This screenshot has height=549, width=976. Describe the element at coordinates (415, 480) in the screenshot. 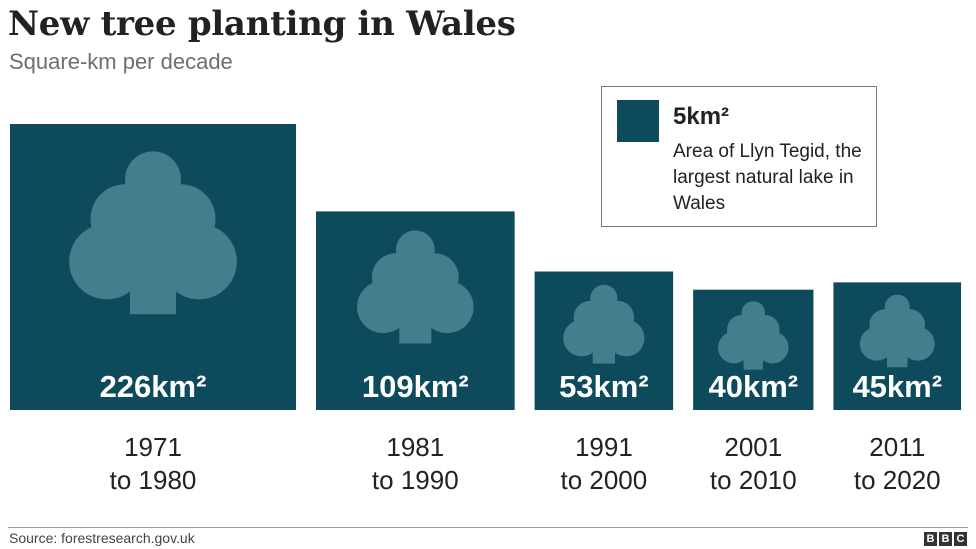

I see `category-label: to 1990` at that location.